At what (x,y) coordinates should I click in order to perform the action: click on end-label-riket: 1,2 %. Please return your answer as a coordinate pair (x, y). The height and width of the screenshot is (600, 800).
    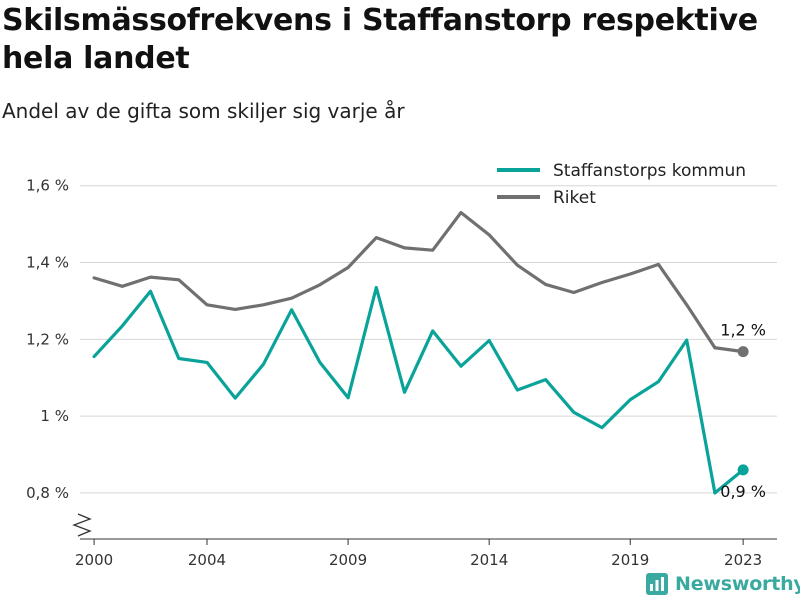
    Looking at the image, I should click on (743, 330).